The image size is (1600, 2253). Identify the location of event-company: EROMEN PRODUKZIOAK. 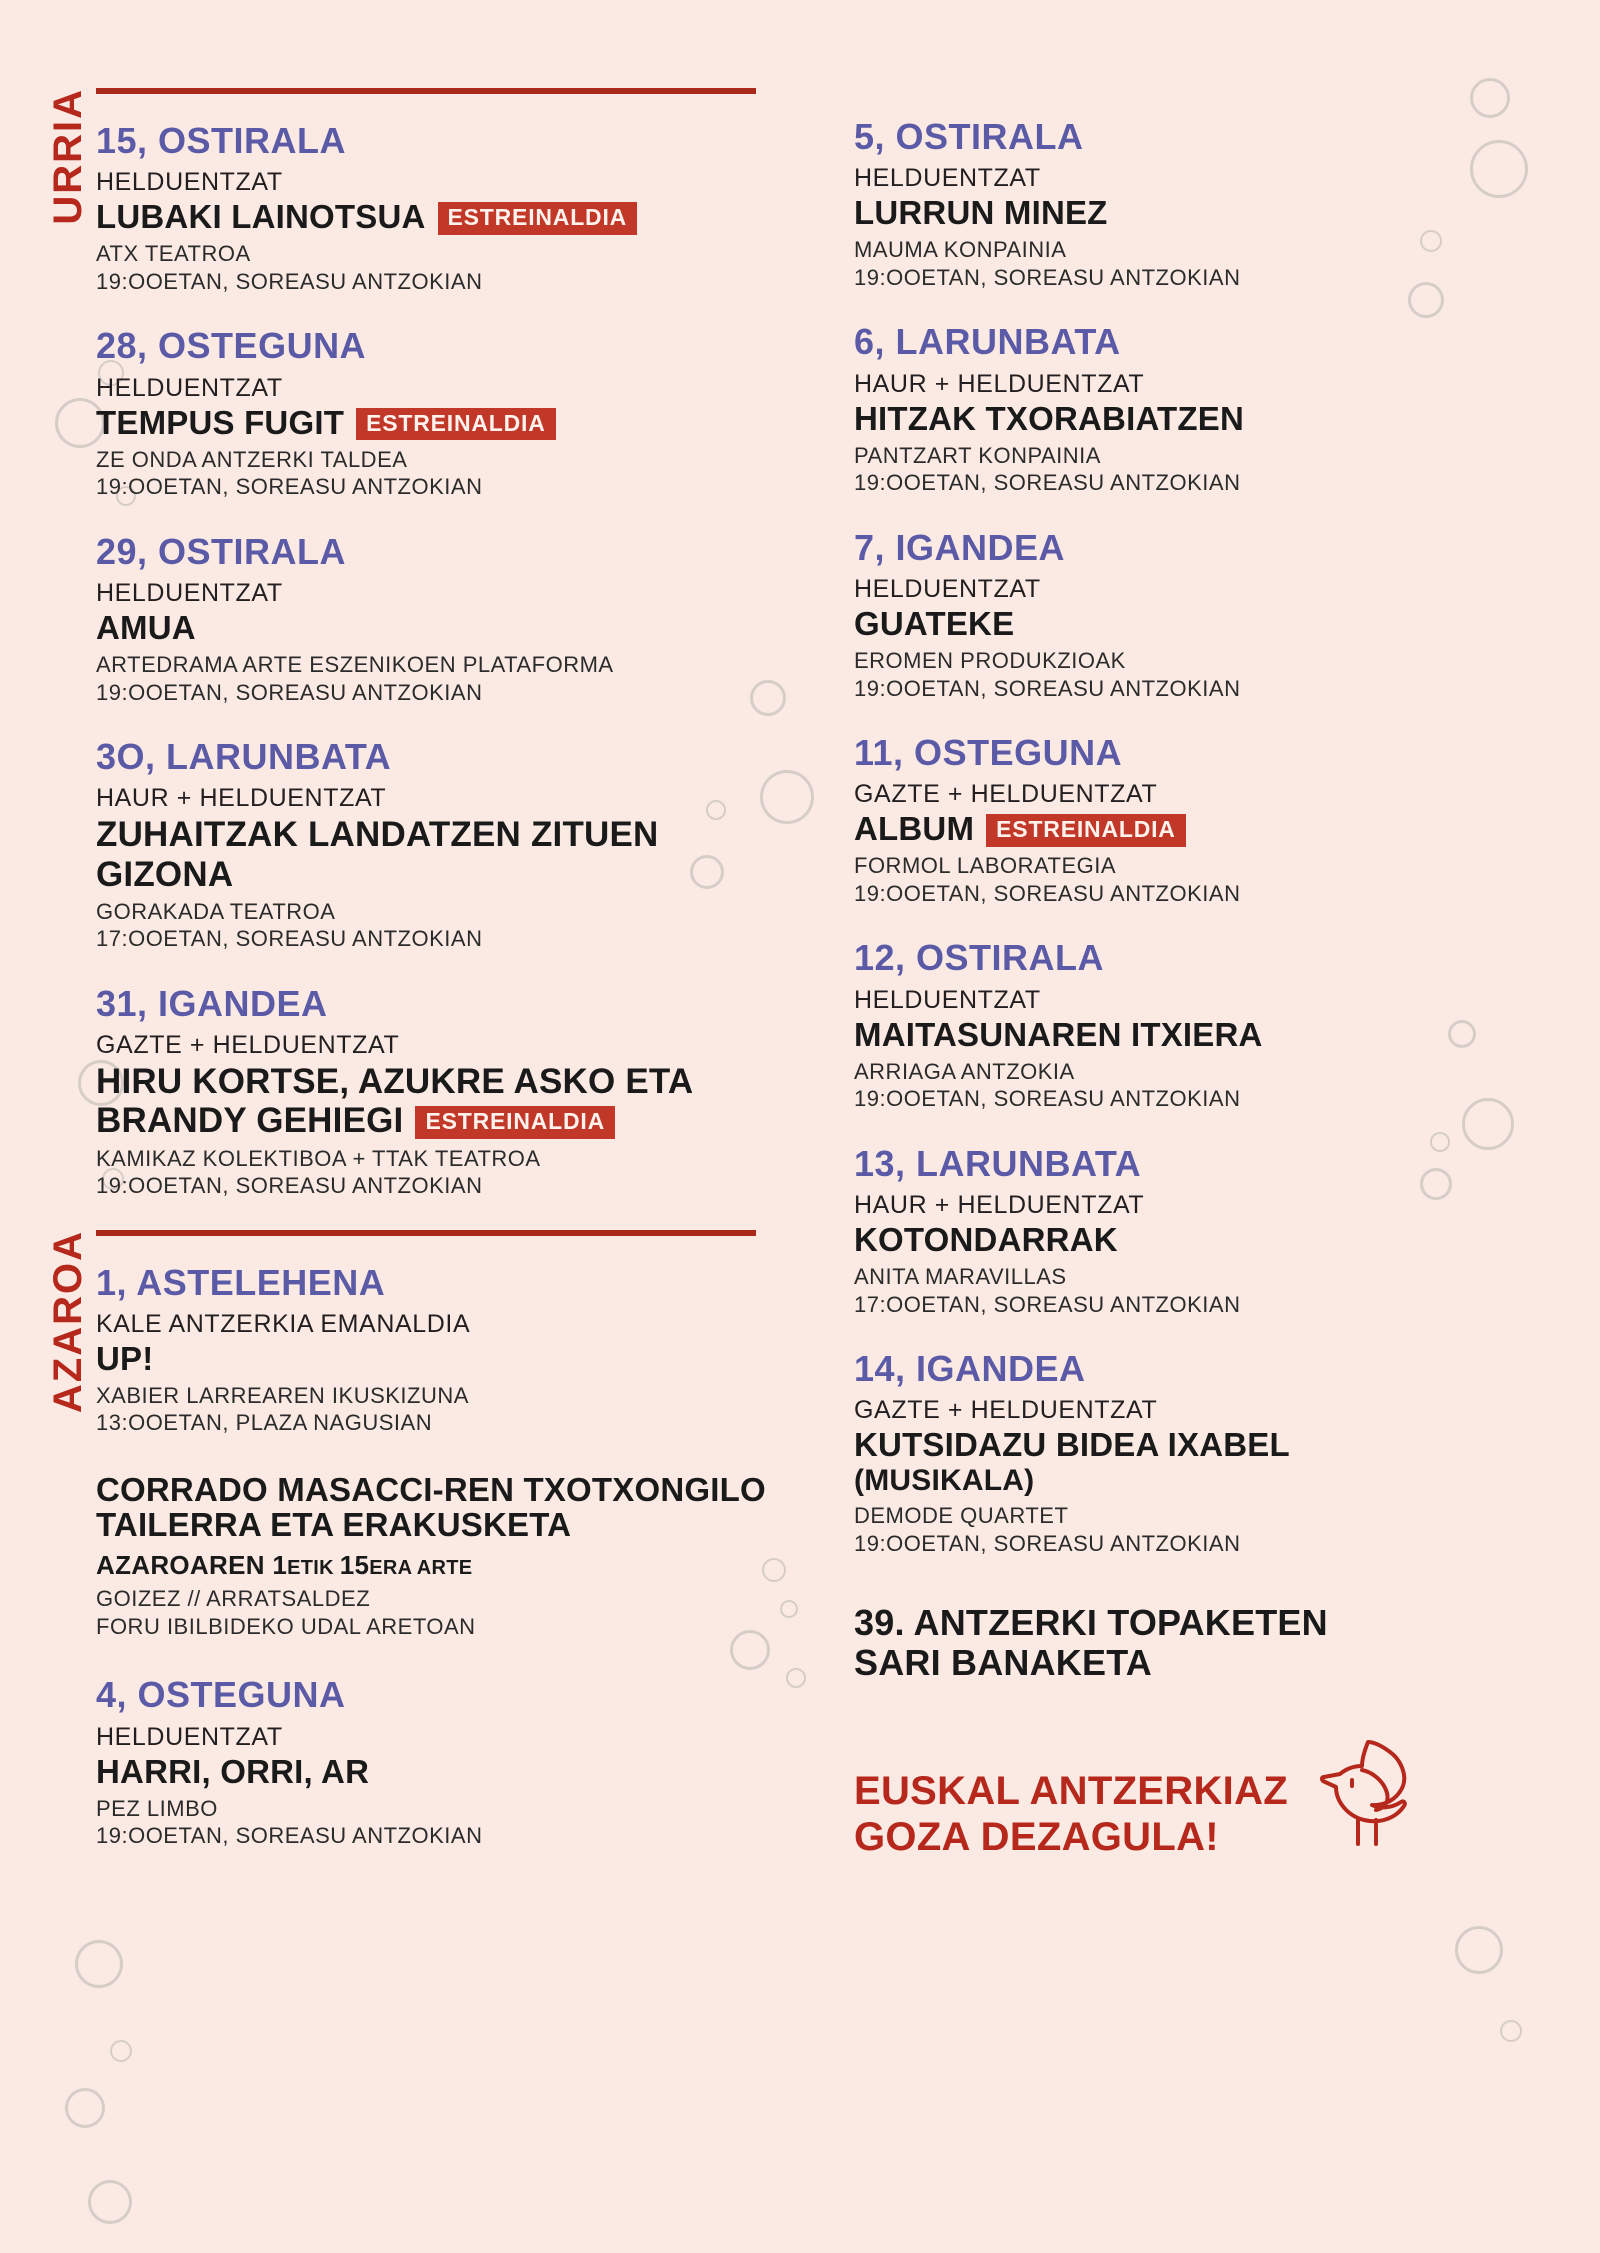
(990, 661).